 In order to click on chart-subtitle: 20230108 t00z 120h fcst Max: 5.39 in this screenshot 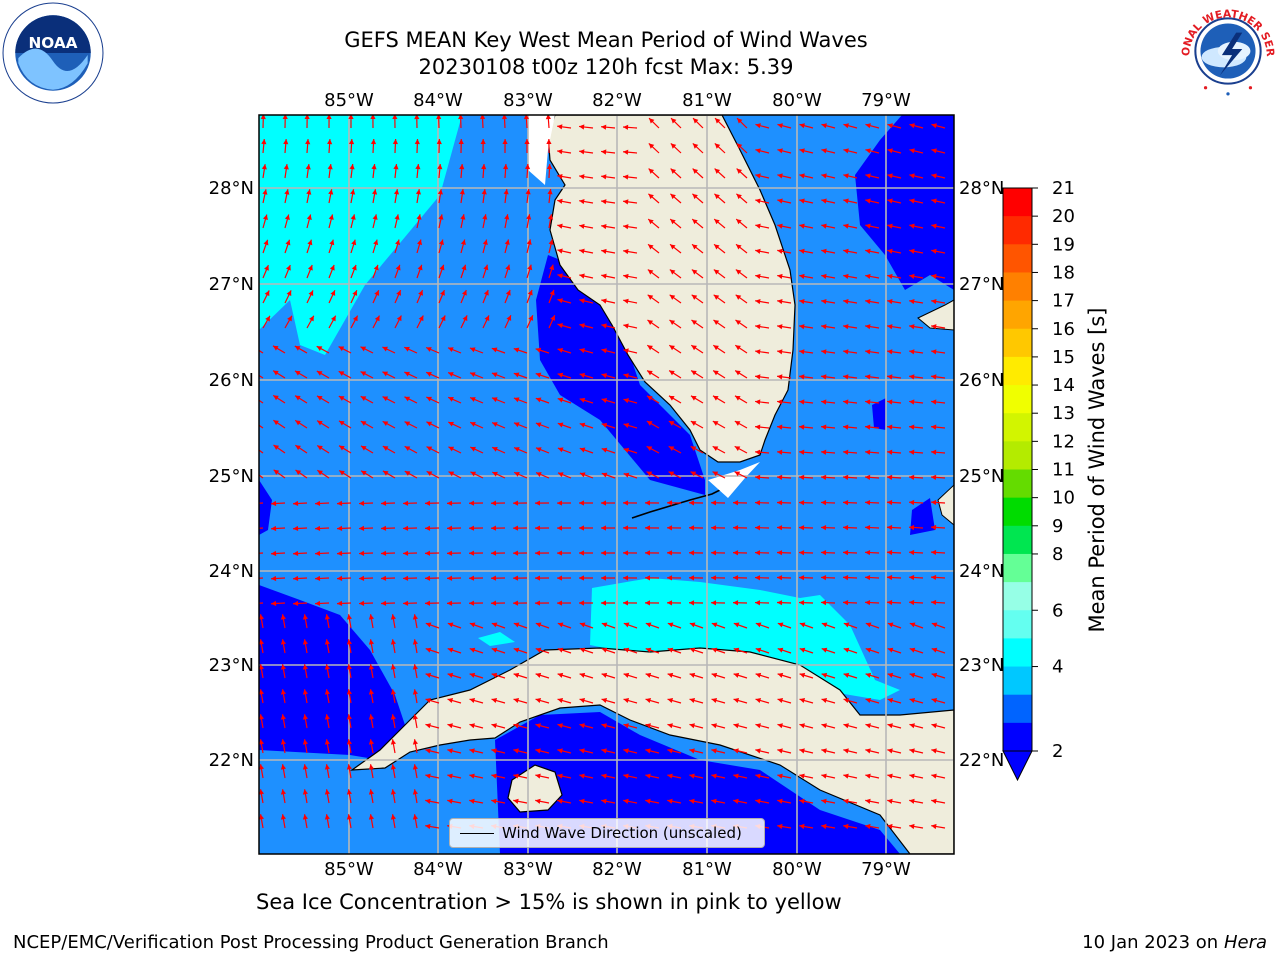, I will do `click(606, 67)`.